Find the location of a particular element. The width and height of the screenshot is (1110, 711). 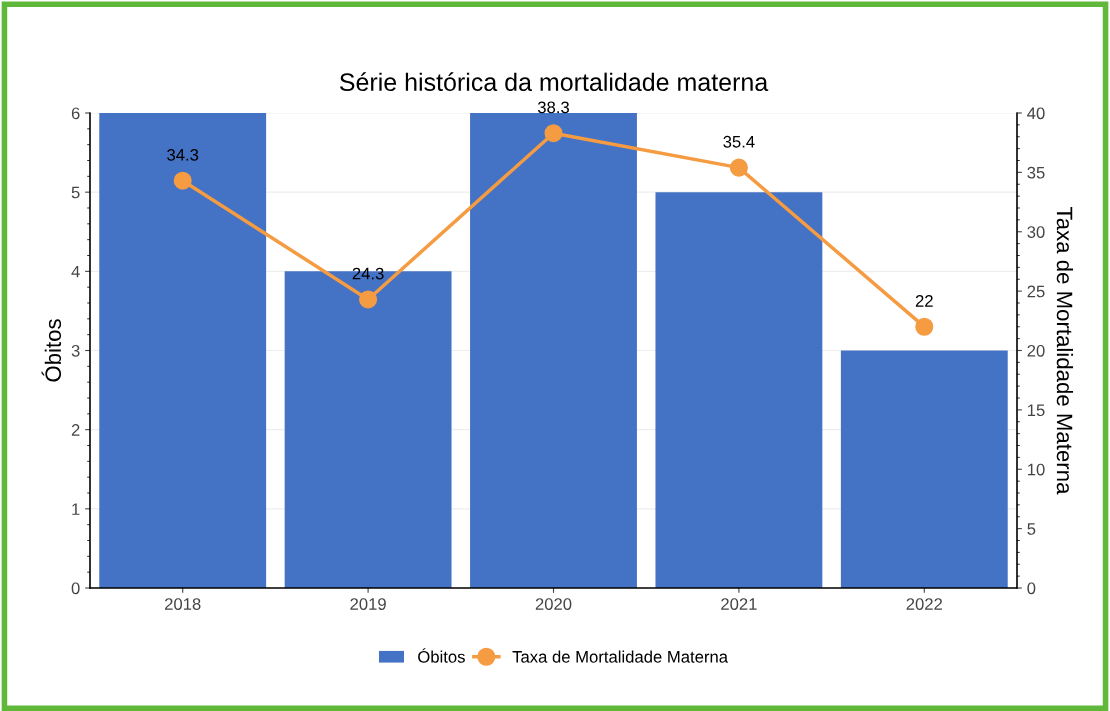

chart-title: Série histórica da mortalidade materna is located at coordinates (554, 82).